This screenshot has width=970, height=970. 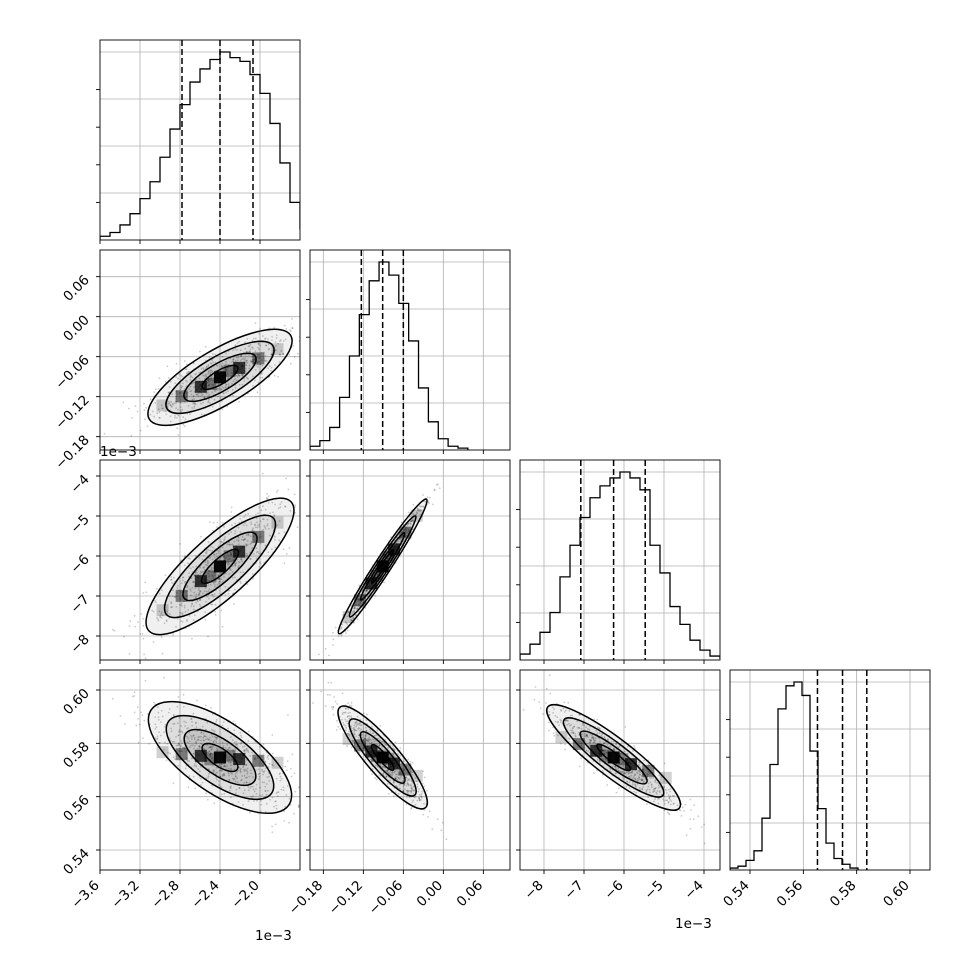 What do you see at coordinates (794, 775) in the screenshot?
I see `histogram-step` at bounding box center [794, 775].